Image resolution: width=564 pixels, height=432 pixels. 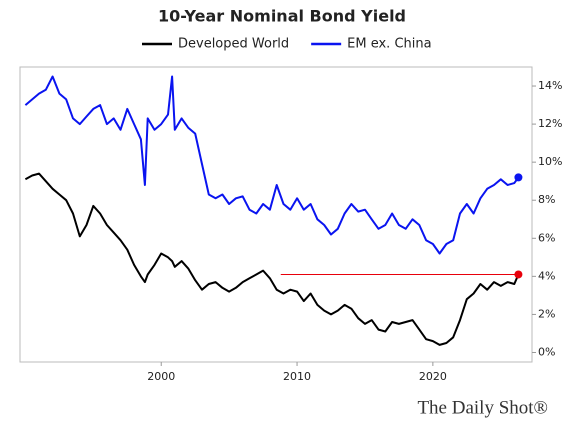 What do you see at coordinates (546, 199) in the screenshot?
I see `y-tick-label: 8%` at bounding box center [546, 199].